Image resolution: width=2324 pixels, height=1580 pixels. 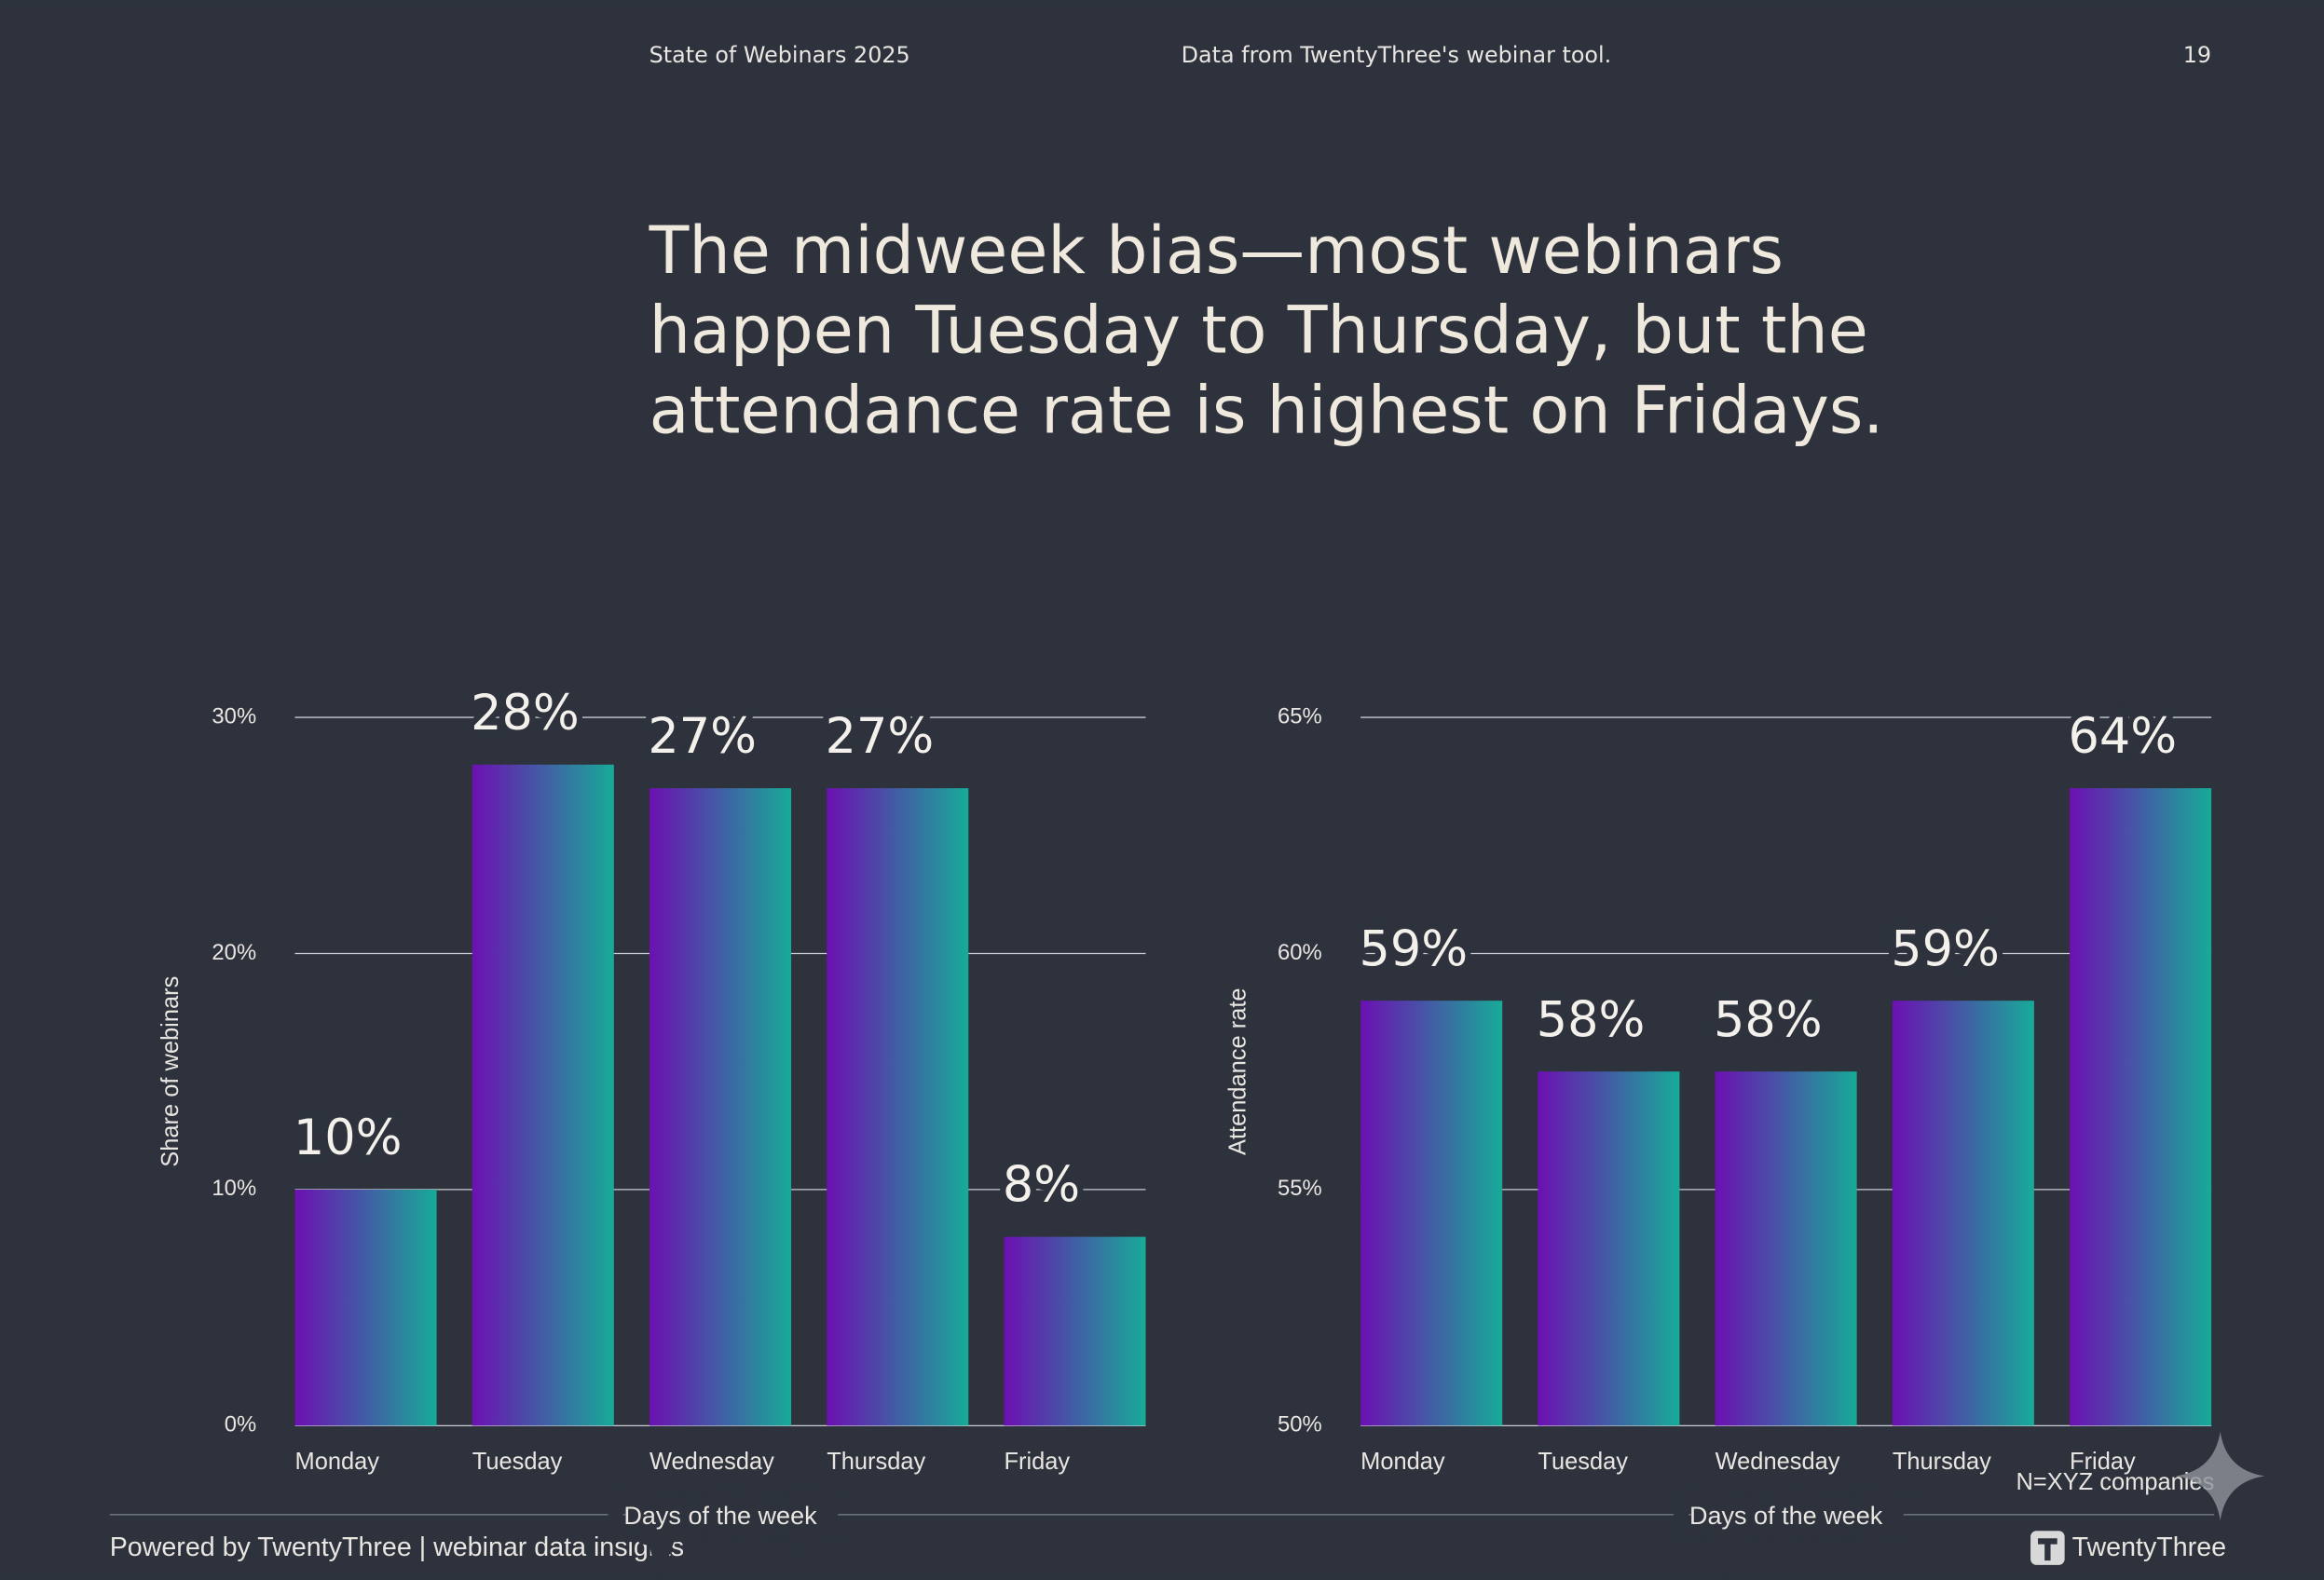 What do you see at coordinates (1300, 1424) in the screenshot?
I see `y-tick-label: 50%` at bounding box center [1300, 1424].